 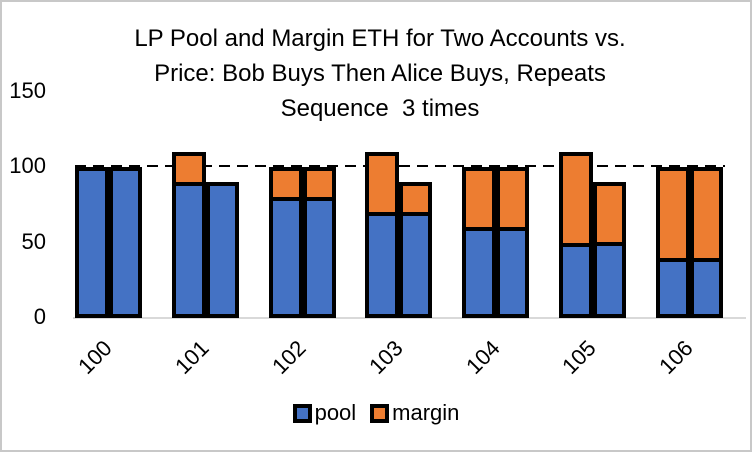 I want to click on legend: pool margin, so click(x=376, y=413).